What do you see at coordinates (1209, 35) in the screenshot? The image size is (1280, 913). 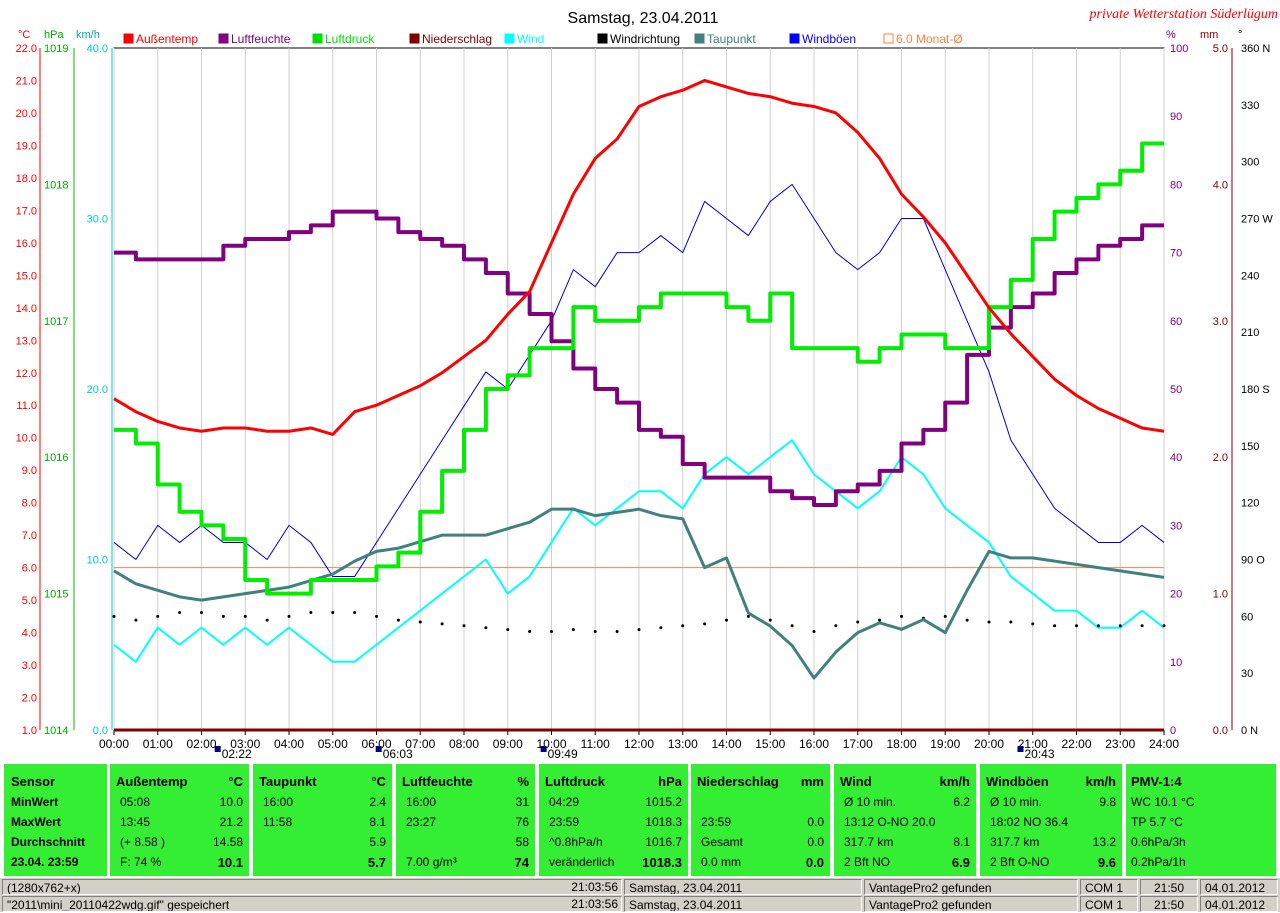 I see `unit-rain: mm` at bounding box center [1209, 35].